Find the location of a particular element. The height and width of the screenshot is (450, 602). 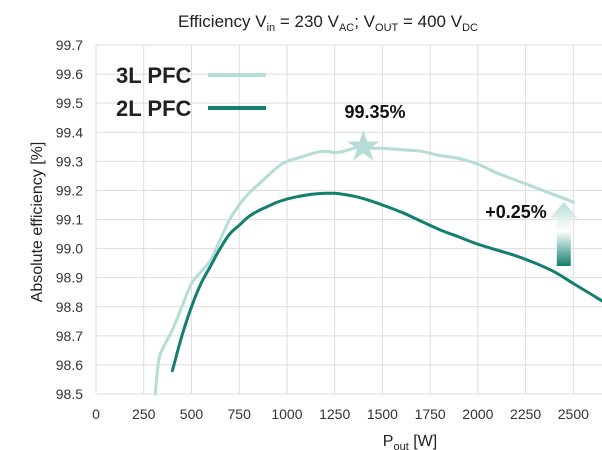

x-tick-label: 250 is located at coordinates (144, 414).